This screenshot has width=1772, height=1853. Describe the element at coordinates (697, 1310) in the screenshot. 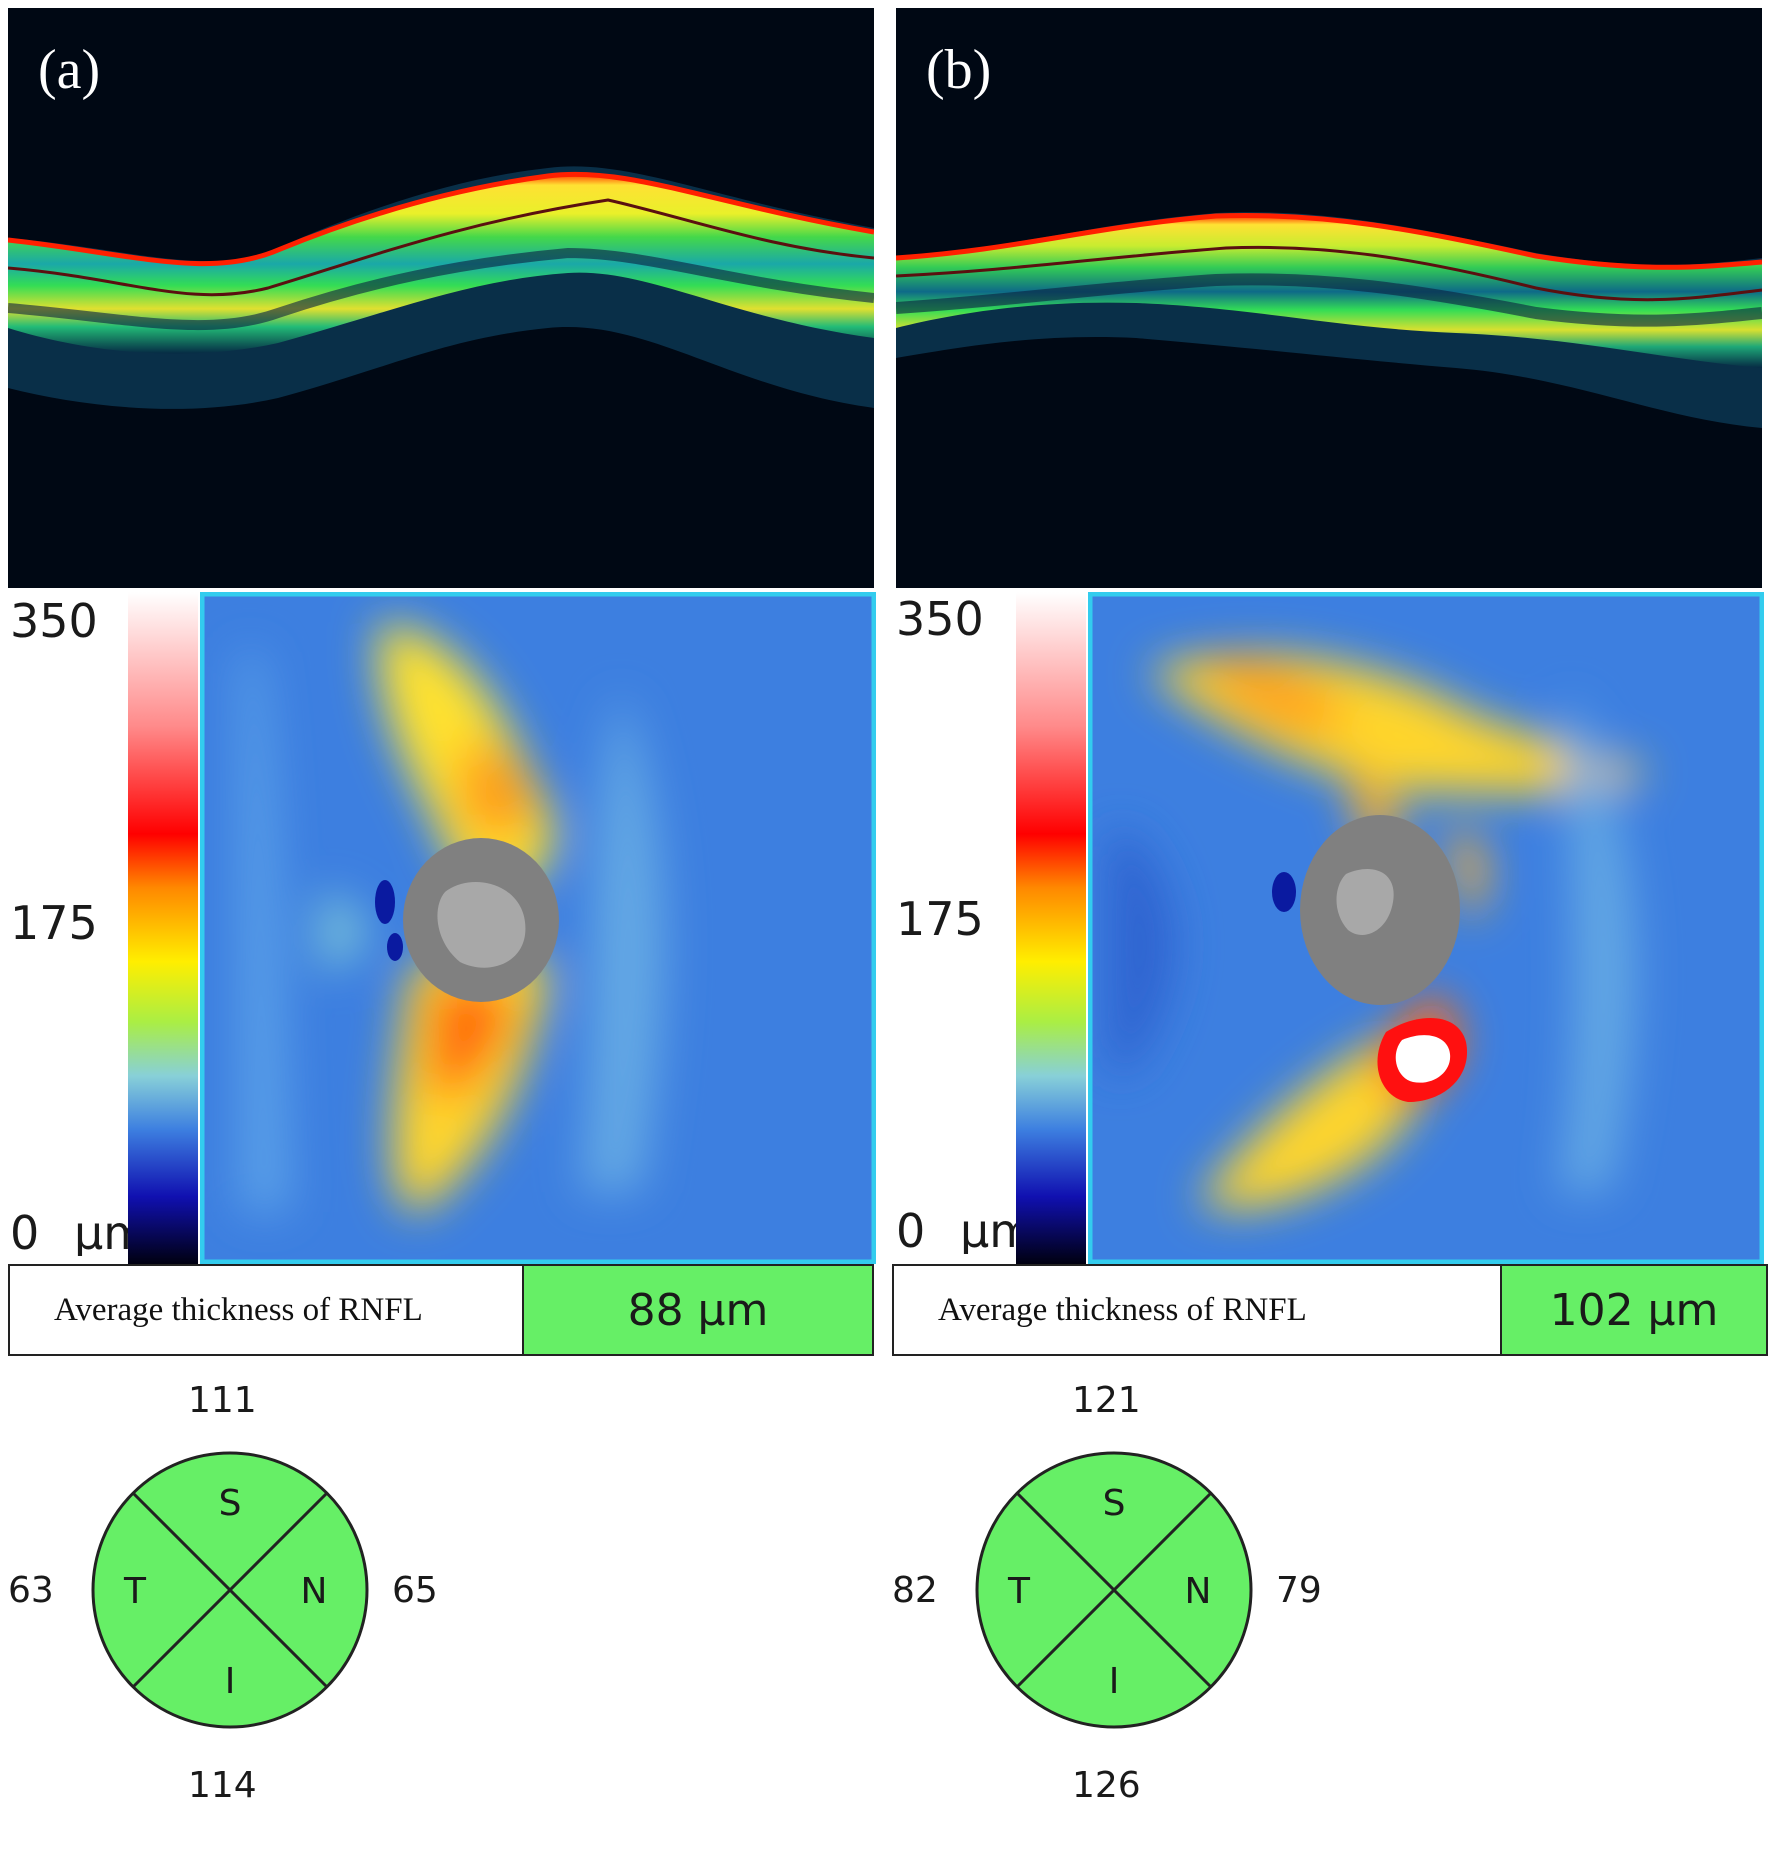

I see `average-thickness-value: 88 μm` at that location.